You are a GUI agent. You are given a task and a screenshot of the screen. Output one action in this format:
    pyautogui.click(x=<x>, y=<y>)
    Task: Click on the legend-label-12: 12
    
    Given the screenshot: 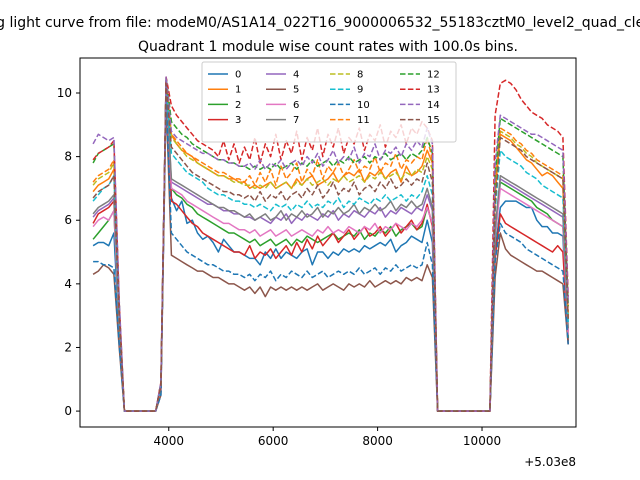 What is the action you would take?
    pyautogui.click(x=433, y=75)
    